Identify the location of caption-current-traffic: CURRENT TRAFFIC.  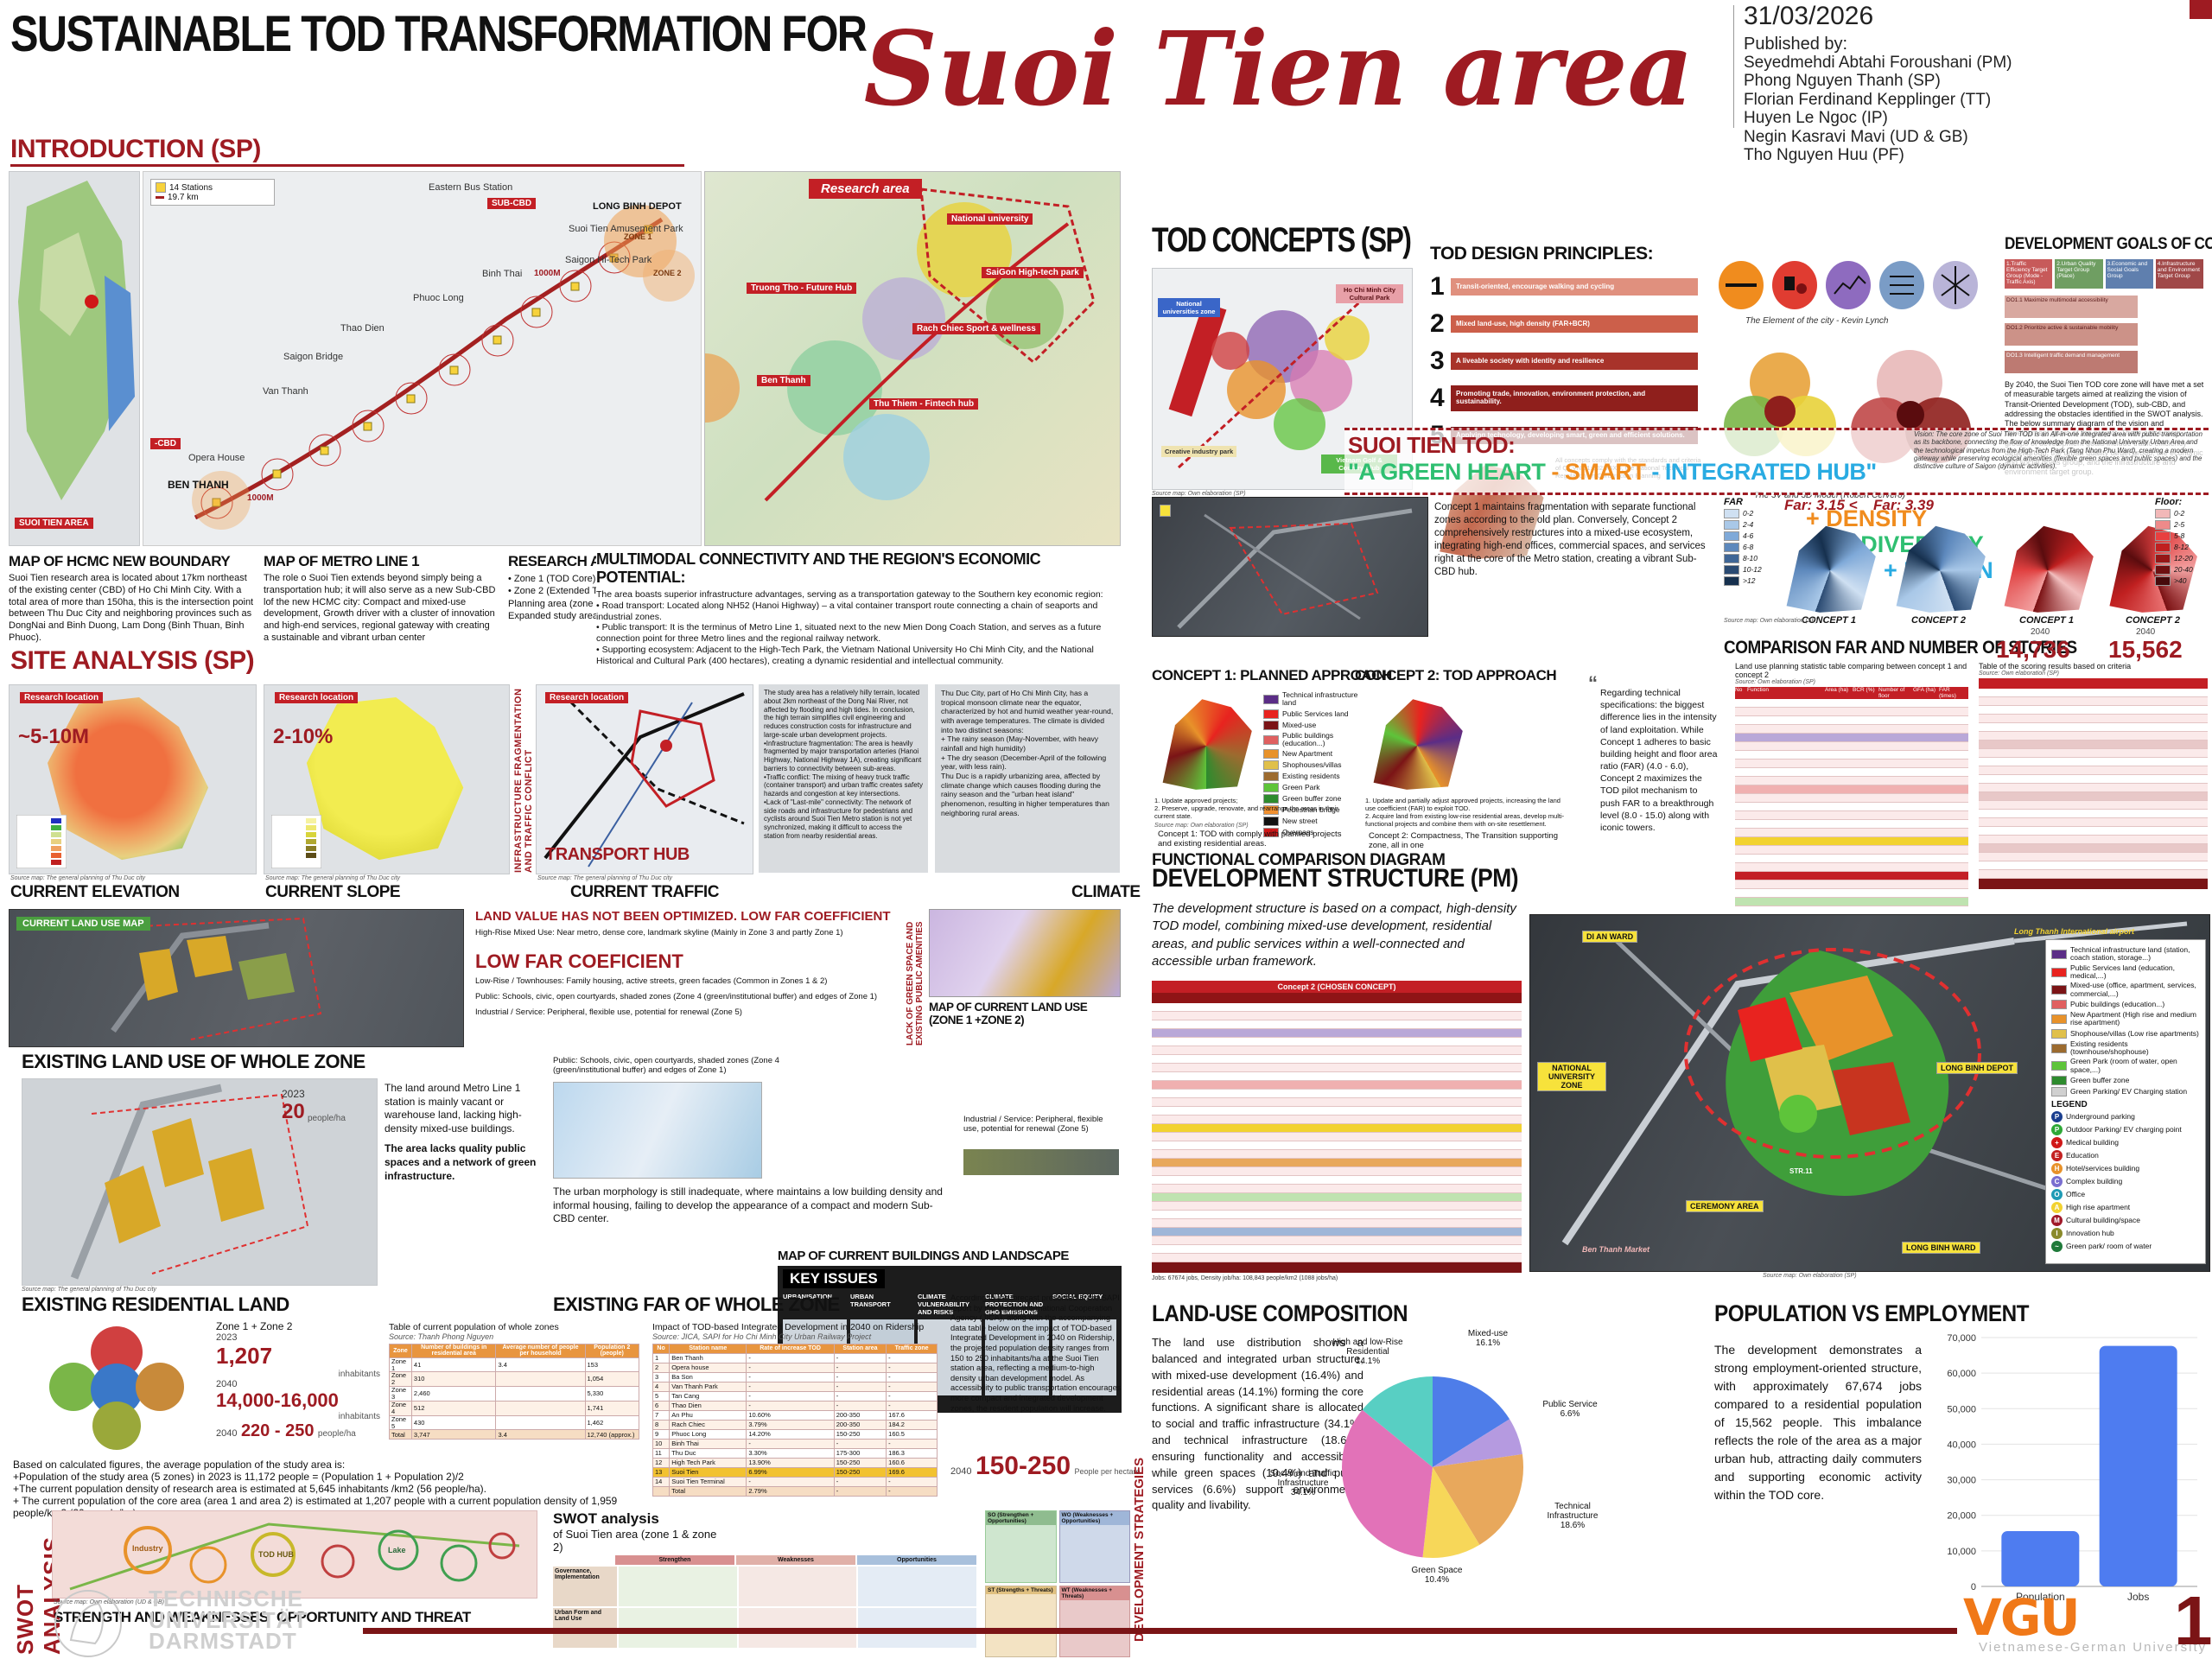
(644, 892).